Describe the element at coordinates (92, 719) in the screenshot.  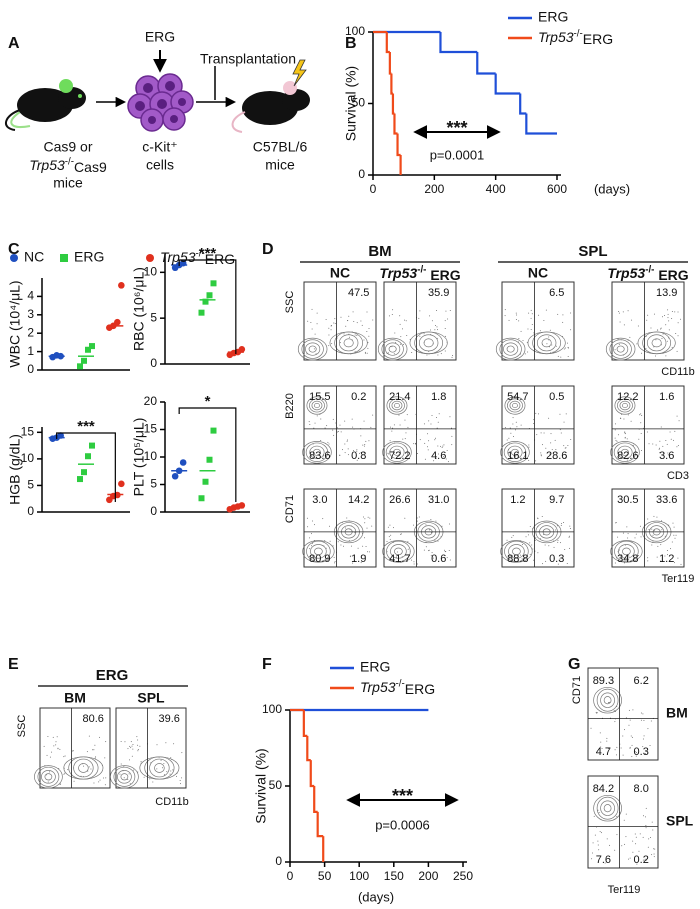
I see `gate-percent: 80.6` at that location.